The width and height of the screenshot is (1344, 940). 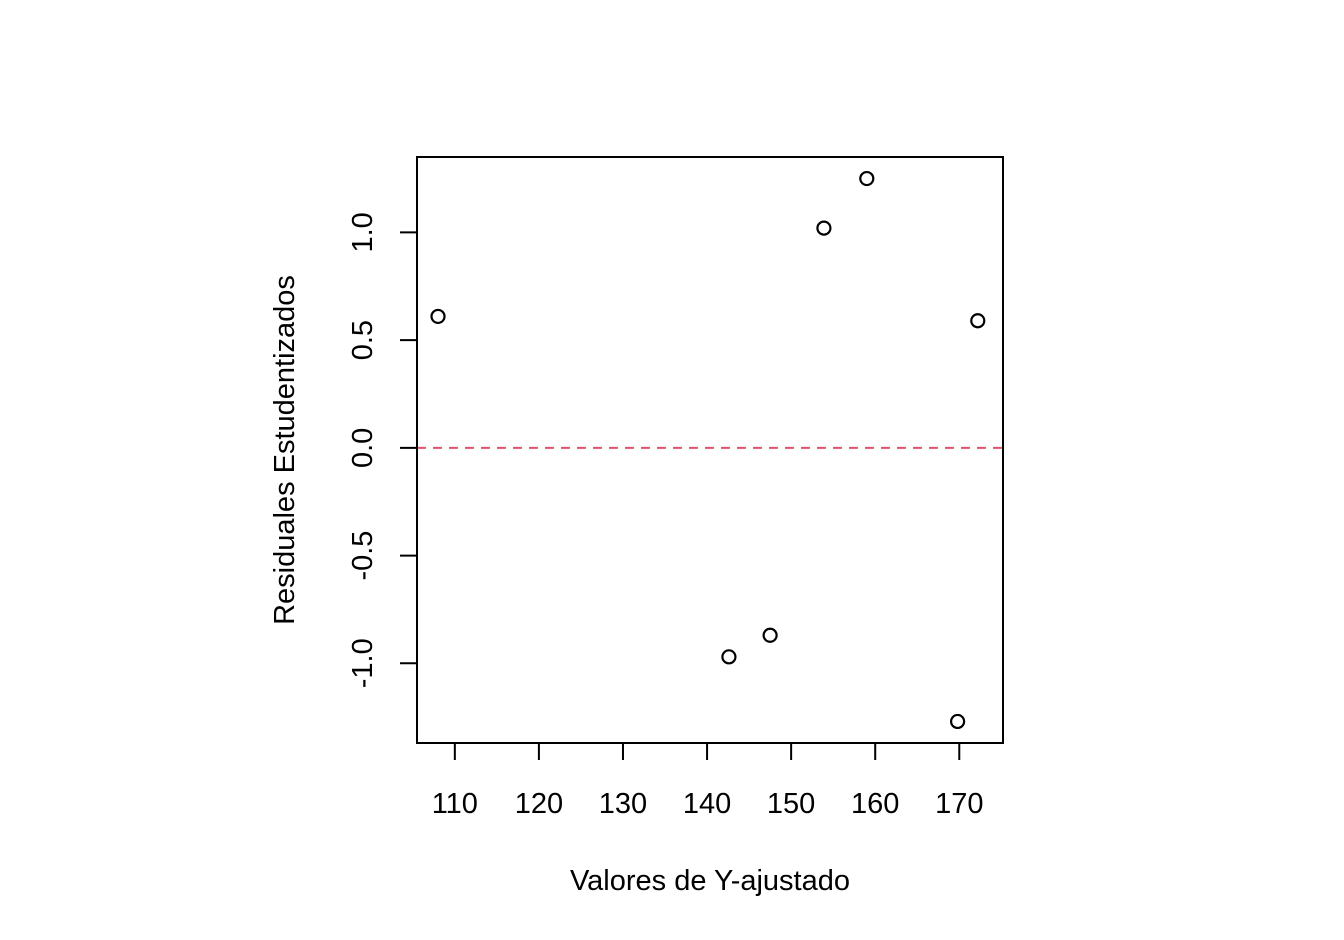 What do you see at coordinates (710, 881) in the screenshot?
I see `x-axis-label: Valores de Y-ajustado` at bounding box center [710, 881].